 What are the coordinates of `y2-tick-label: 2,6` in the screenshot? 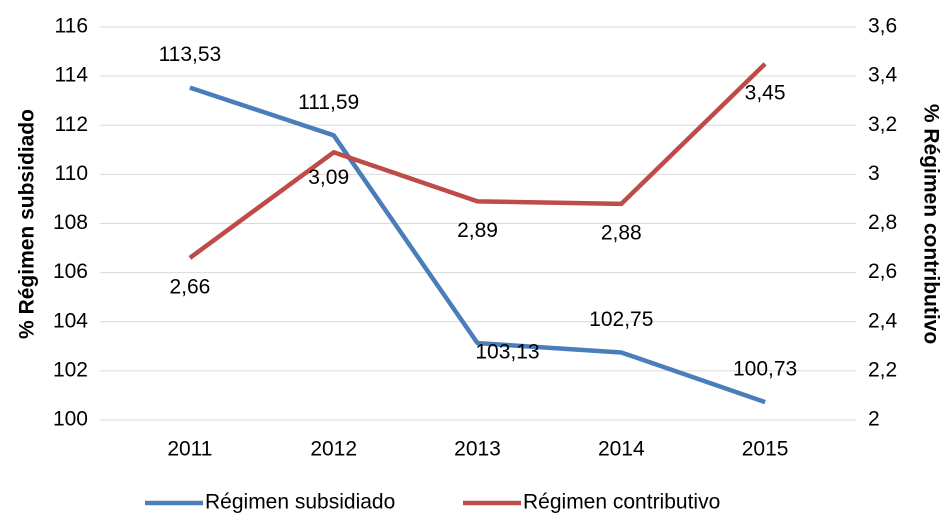 It's located at (882, 271).